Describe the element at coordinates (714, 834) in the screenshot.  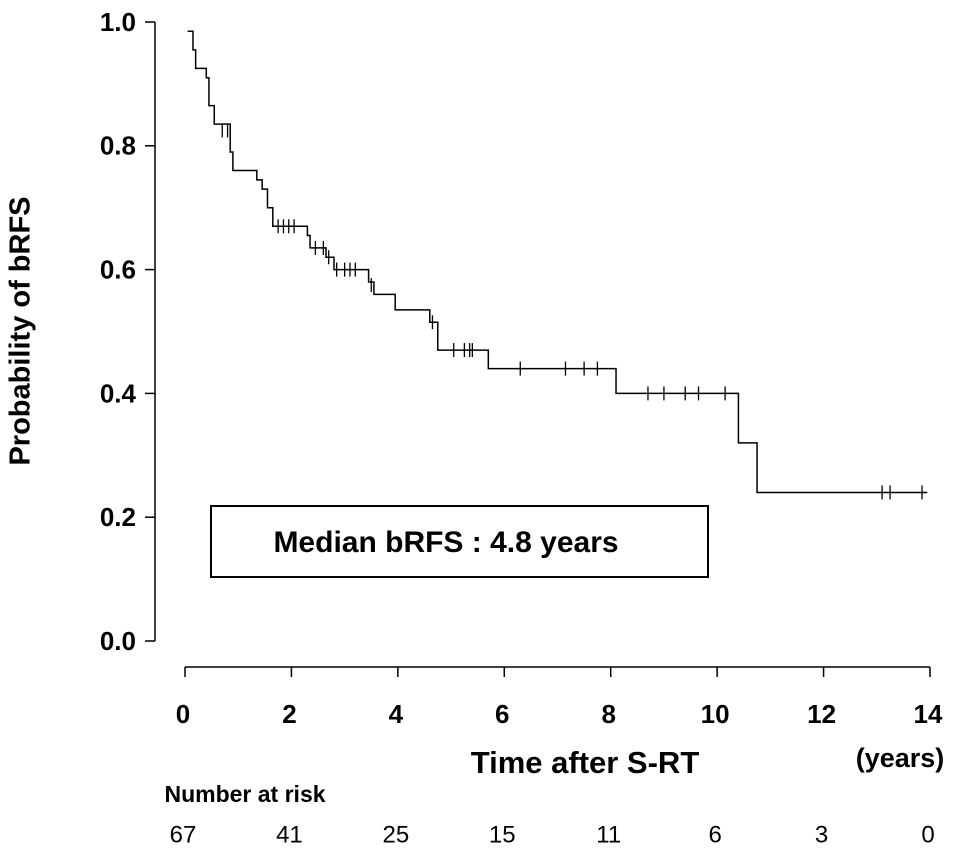
I see `risk-count: 6` at that location.